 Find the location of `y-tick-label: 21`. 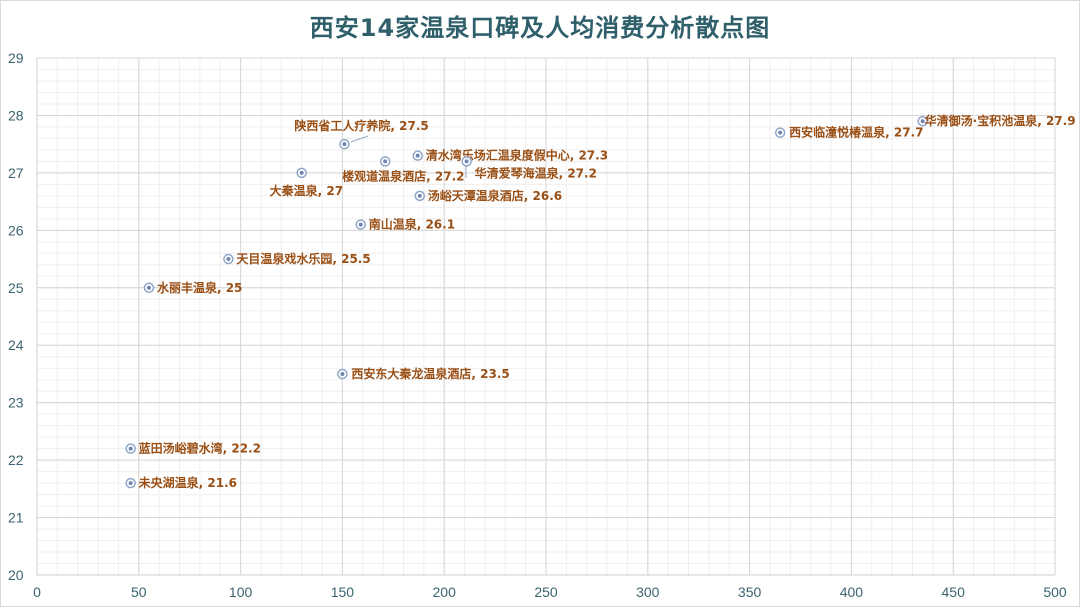

y-tick-label: 21 is located at coordinates (16, 518).